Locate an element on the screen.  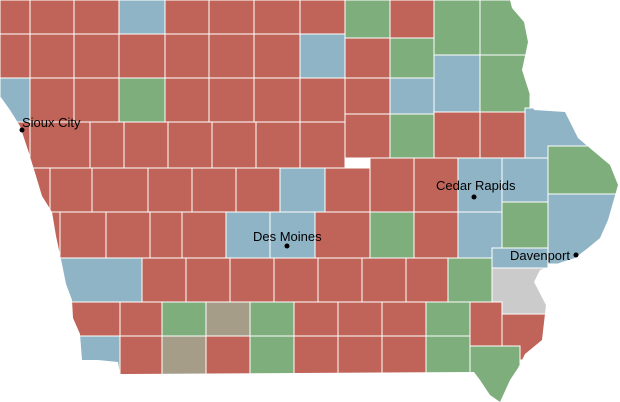
city-des-moines: Des Moines is located at coordinates (287, 239).